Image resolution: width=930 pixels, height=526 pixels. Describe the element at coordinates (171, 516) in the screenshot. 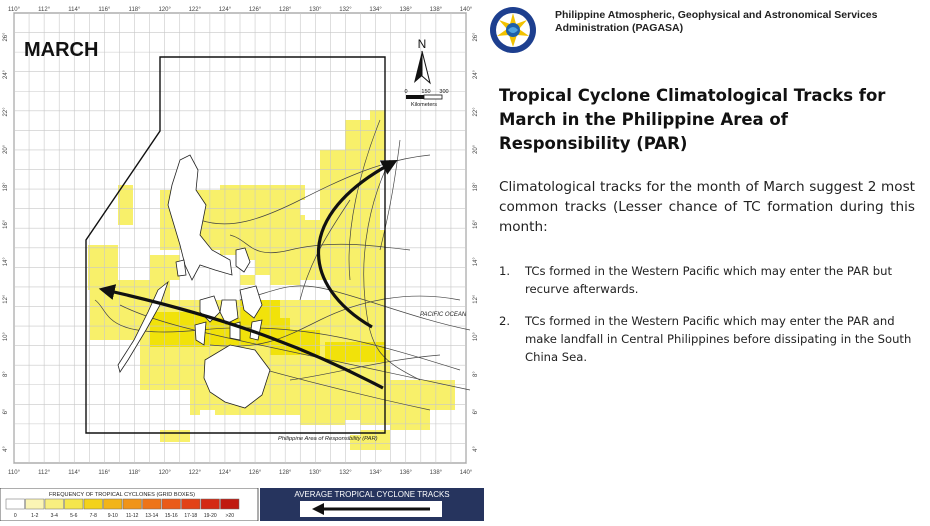

I see `frequency-bin-label: 15-16` at that location.